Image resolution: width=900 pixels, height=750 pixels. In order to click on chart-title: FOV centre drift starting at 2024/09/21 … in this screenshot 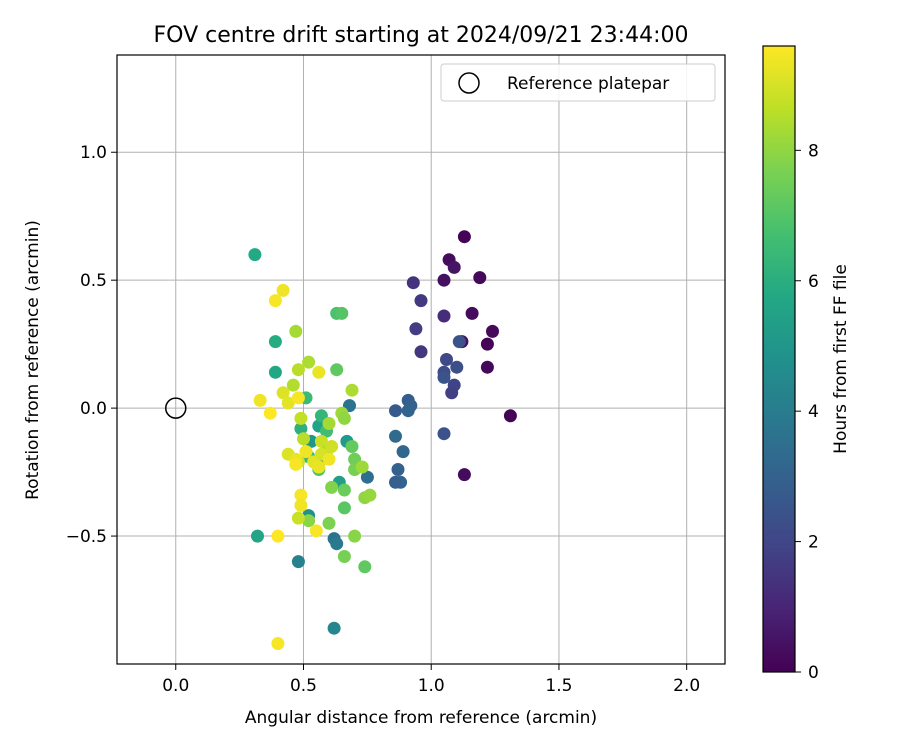, I will do `click(421, 35)`.